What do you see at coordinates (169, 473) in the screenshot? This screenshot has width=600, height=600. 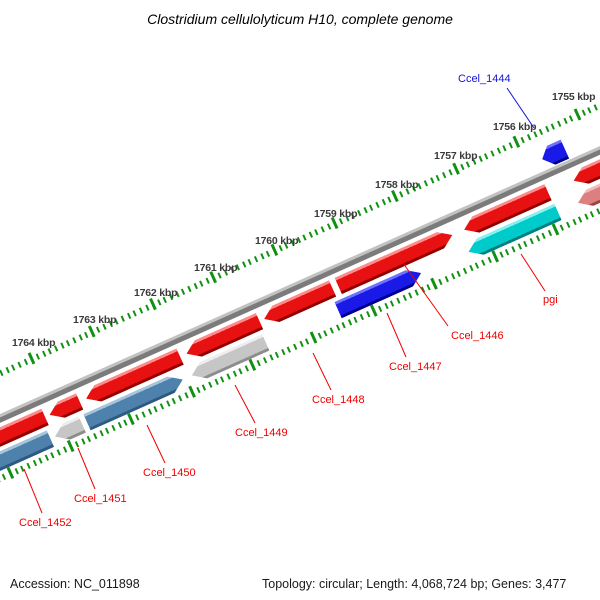 I see `gene-label-ccel_1450: Ccel_1450` at bounding box center [169, 473].